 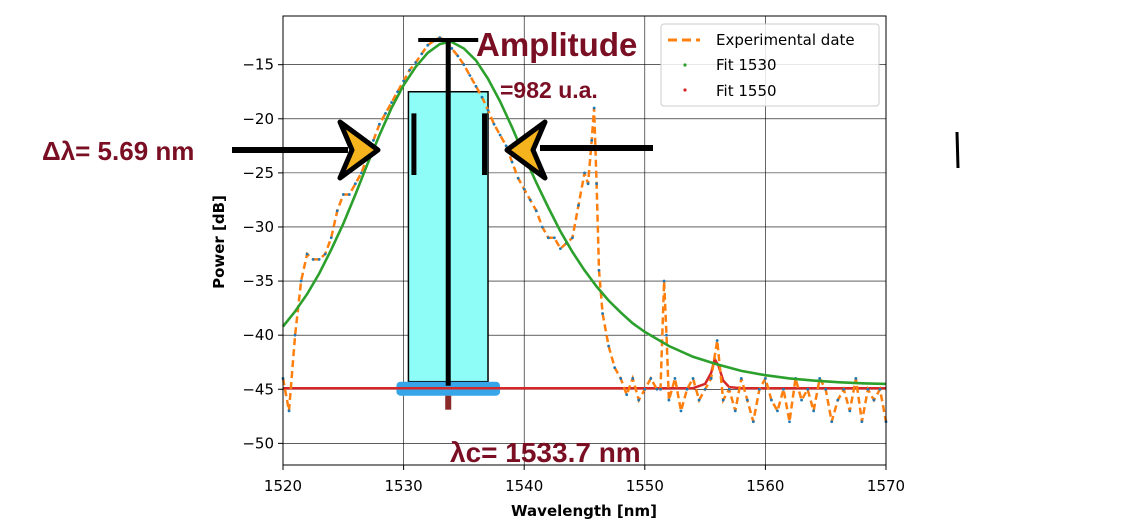 What do you see at coordinates (545, 452) in the screenshot?
I see `center-annotation: λc= 1533.7 nm` at bounding box center [545, 452].